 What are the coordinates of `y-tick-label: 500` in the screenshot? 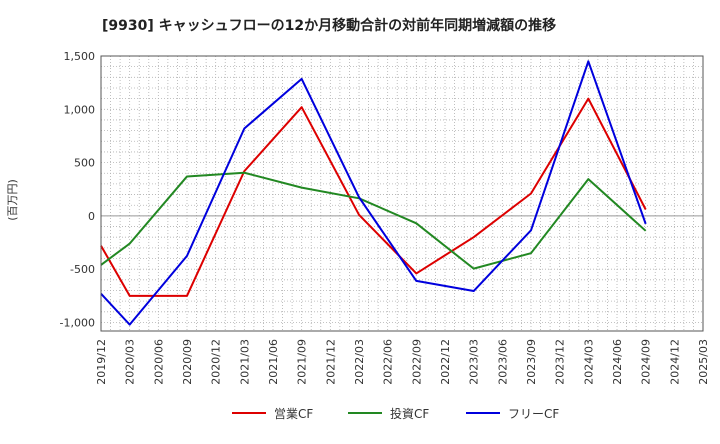 It's located at (84, 163).